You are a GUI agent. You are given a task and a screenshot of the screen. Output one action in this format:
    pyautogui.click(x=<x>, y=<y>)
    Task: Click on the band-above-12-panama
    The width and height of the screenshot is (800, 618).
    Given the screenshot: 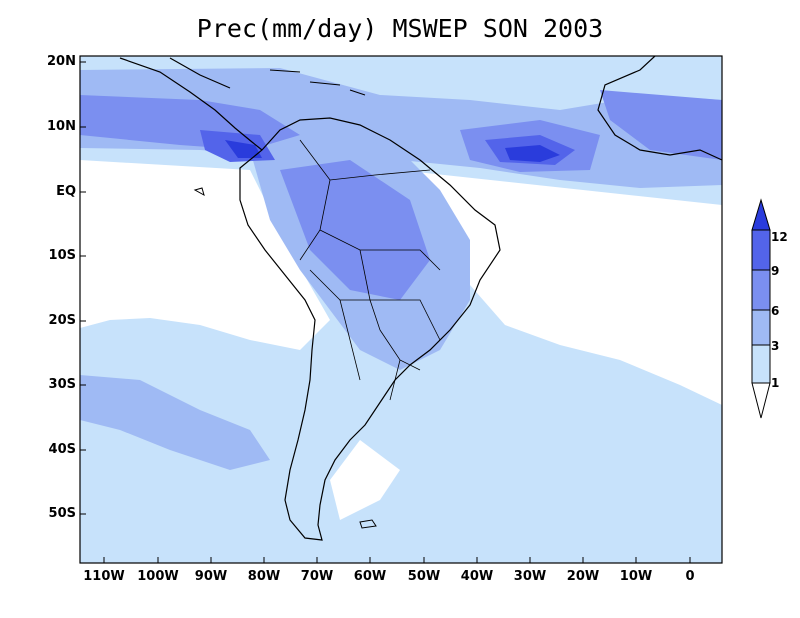 What is the action you would take?
    pyautogui.click(x=243, y=149)
    